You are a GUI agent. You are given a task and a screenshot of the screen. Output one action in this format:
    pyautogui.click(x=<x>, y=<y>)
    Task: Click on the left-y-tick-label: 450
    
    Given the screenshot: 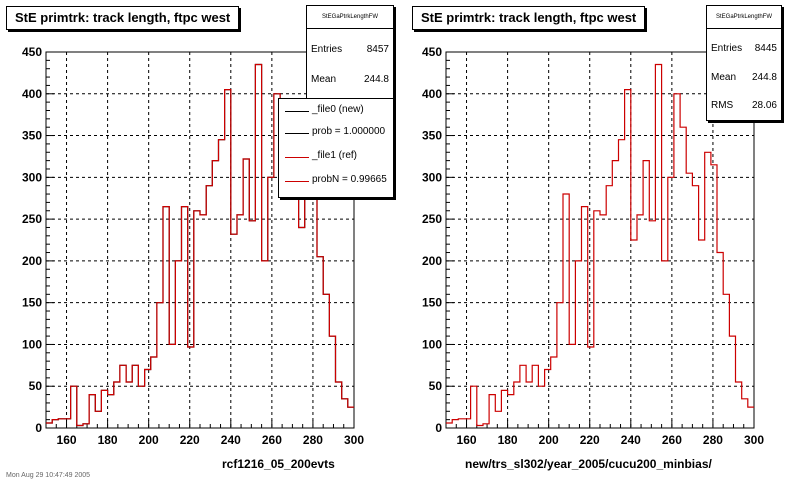 What is the action you would take?
    pyautogui.click(x=32, y=52)
    